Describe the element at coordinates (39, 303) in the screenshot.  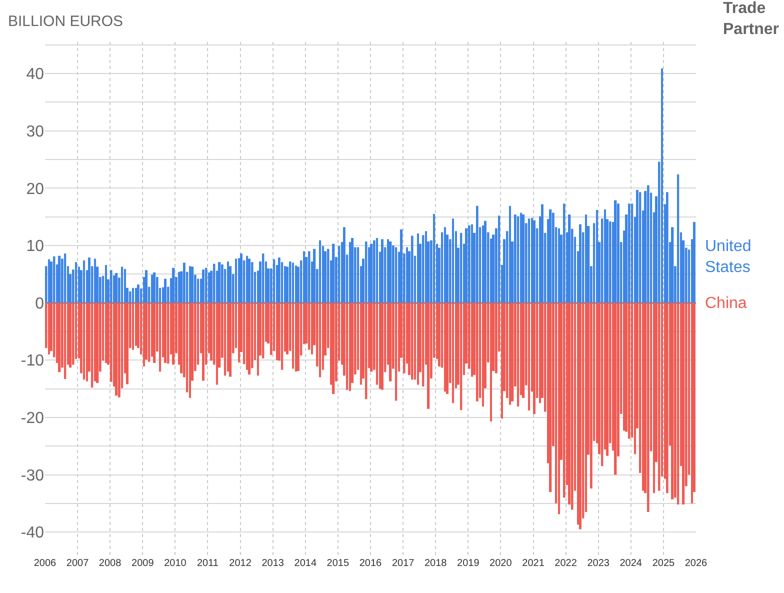
I see `y-tick-label: 0` at that location.